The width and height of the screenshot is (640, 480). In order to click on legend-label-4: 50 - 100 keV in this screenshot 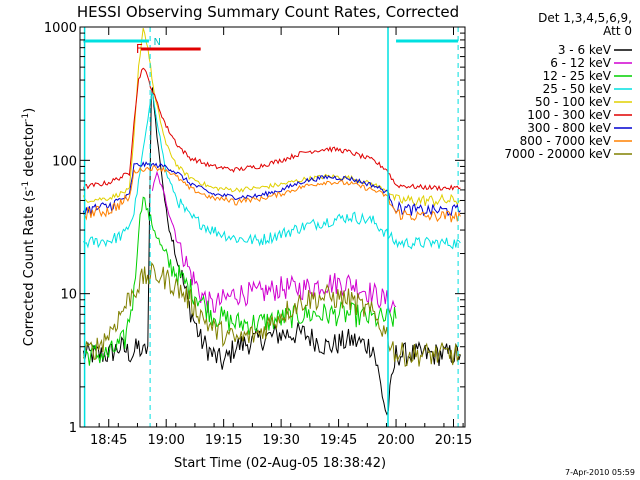, I will do `click(573, 102)`.